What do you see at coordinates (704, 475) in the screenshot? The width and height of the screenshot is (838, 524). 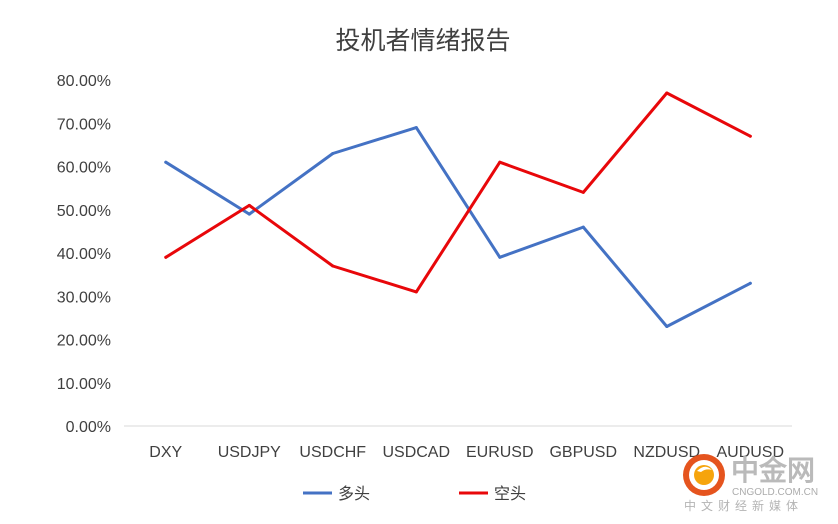 I see `cngold-logo-icon` at bounding box center [704, 475].